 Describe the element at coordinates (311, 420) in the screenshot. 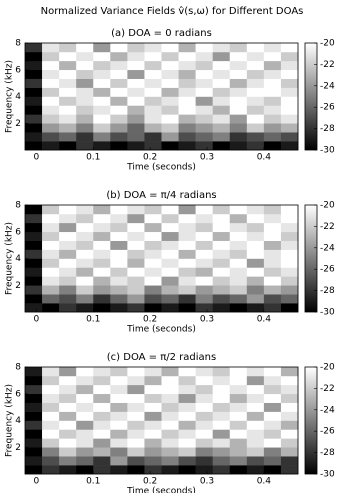

I see `colorbar` at that location.